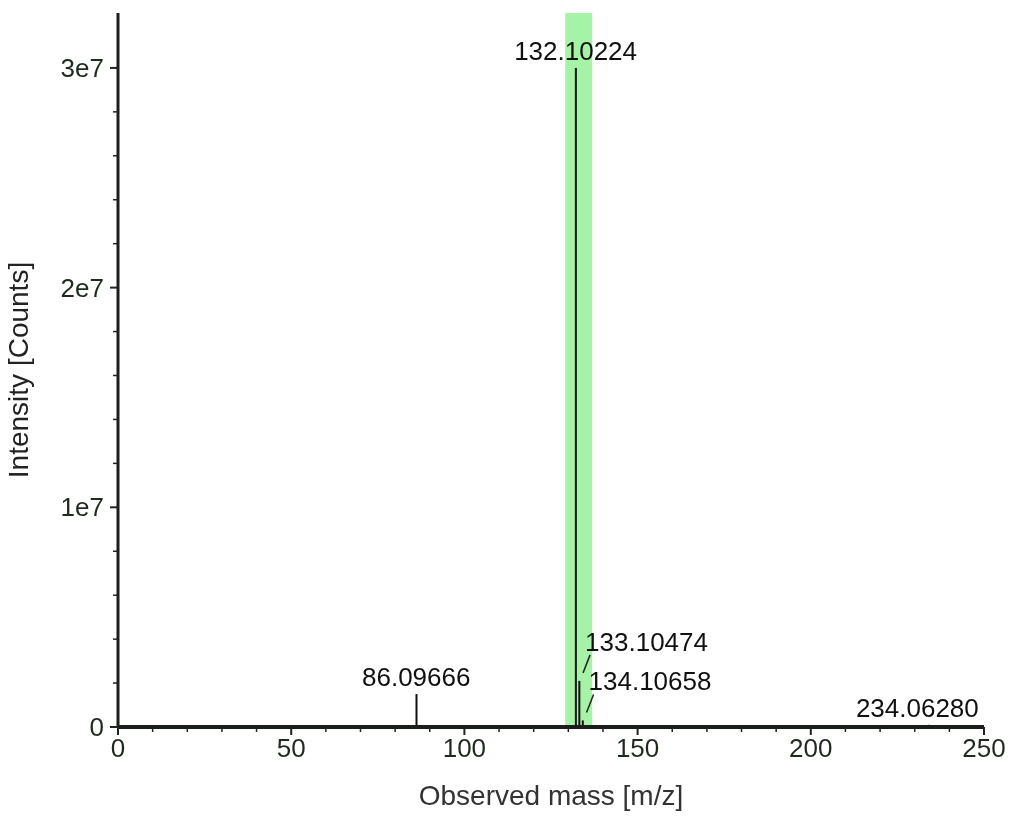 This screenshot has width=1024, height=828. What do you see at coordinates (646, 641) in the screenshot?
I see `annotation: 133.10474` at bounding box center [646, 641].